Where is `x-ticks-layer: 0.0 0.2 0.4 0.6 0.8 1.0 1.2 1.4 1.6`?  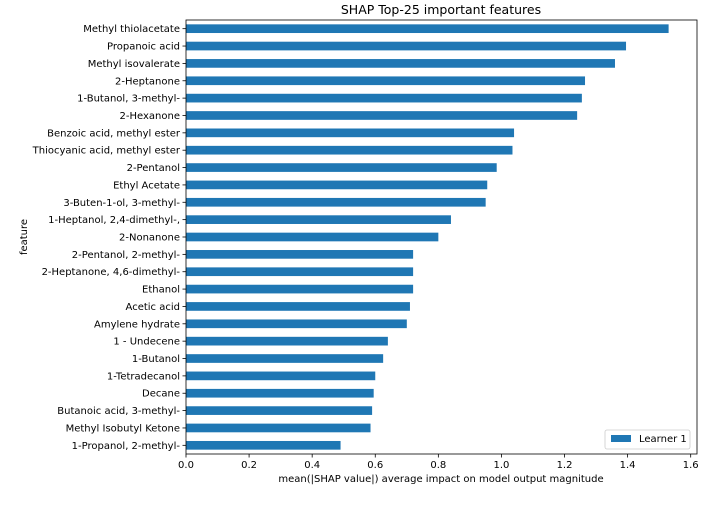
x-ticks-layer: 0.0 0.2 0.4 0.6 0.8 1.0 1.2 1.4 1.6 is located at coordinates (438, 462).